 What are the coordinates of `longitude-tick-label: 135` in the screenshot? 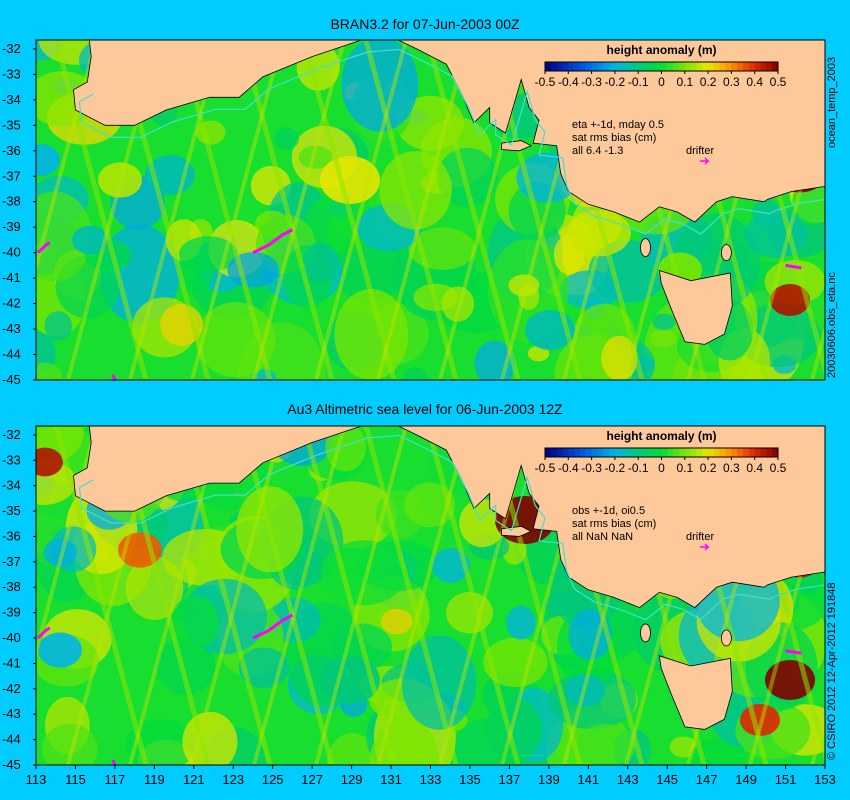 It's located at (470, 779).